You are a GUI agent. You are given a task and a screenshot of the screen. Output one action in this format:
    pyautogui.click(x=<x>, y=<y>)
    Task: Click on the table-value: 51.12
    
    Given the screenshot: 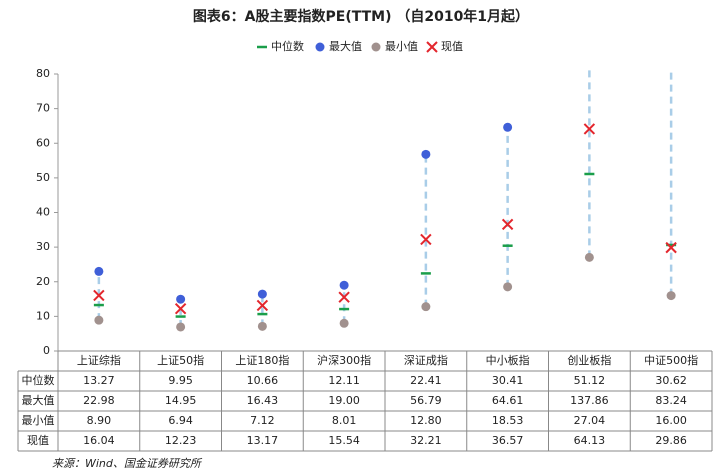 What is the action you would take?
    pyautogui.click(x=590, y=380)
    